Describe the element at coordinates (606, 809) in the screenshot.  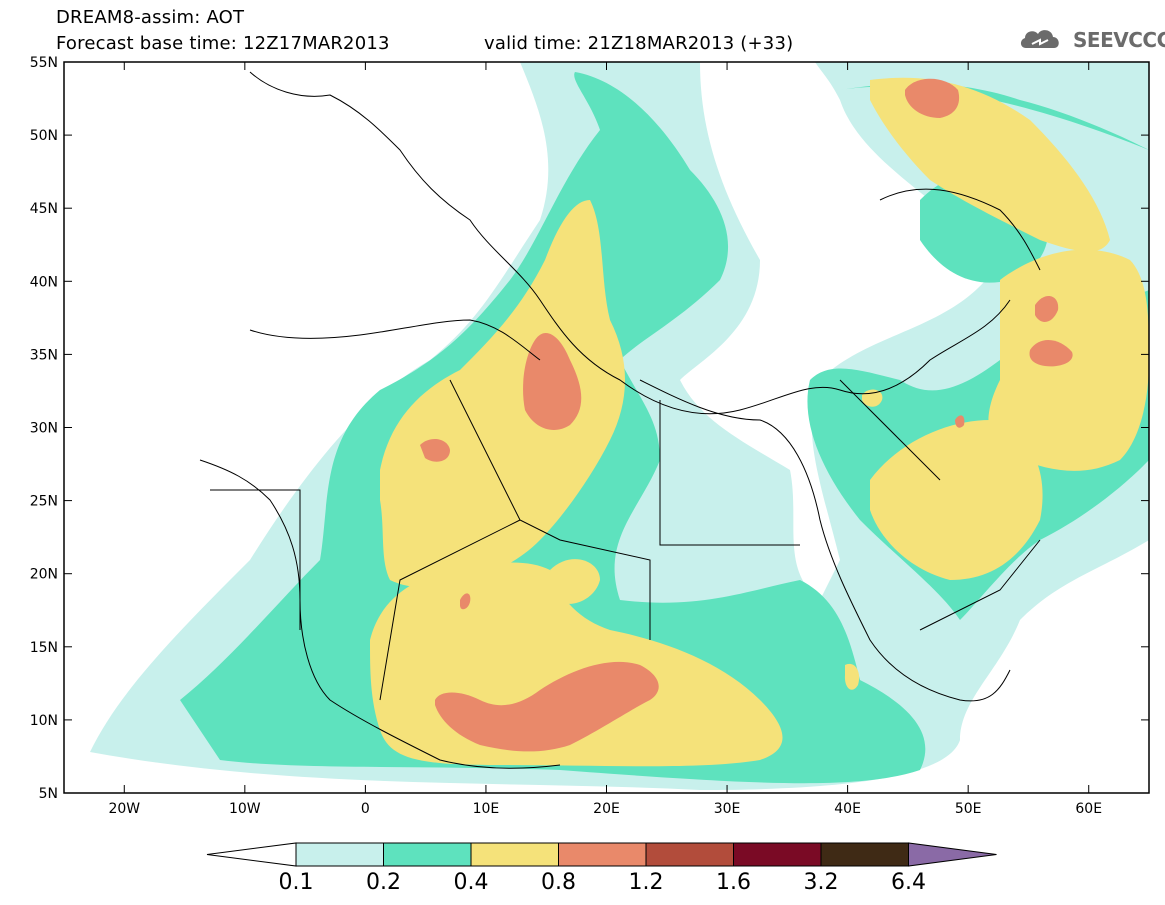
I see `x-tick-label: 20E` at that location.